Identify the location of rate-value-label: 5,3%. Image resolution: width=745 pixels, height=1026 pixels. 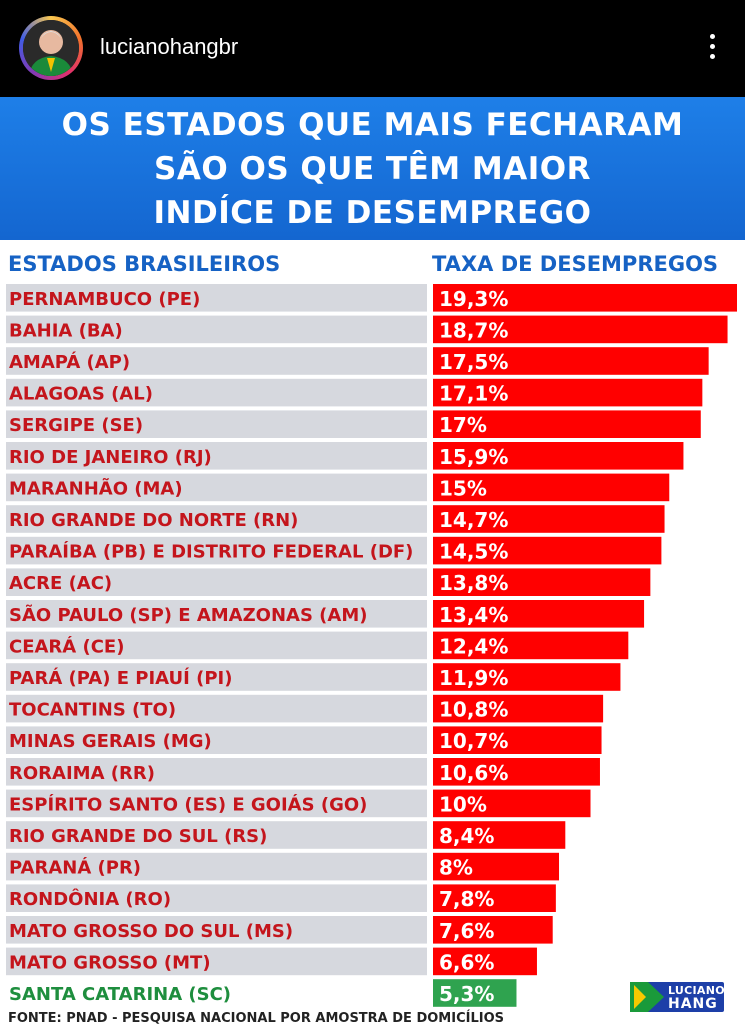
(466, 994).